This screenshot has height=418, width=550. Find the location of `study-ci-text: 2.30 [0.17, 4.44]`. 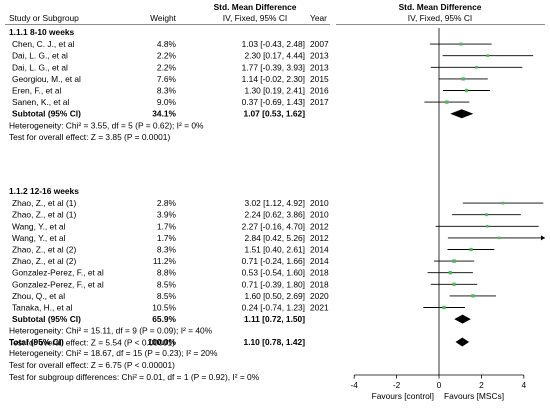

study-ci-text: 2.30 [0.17, 4.44] is located at coordinates (274, 56).